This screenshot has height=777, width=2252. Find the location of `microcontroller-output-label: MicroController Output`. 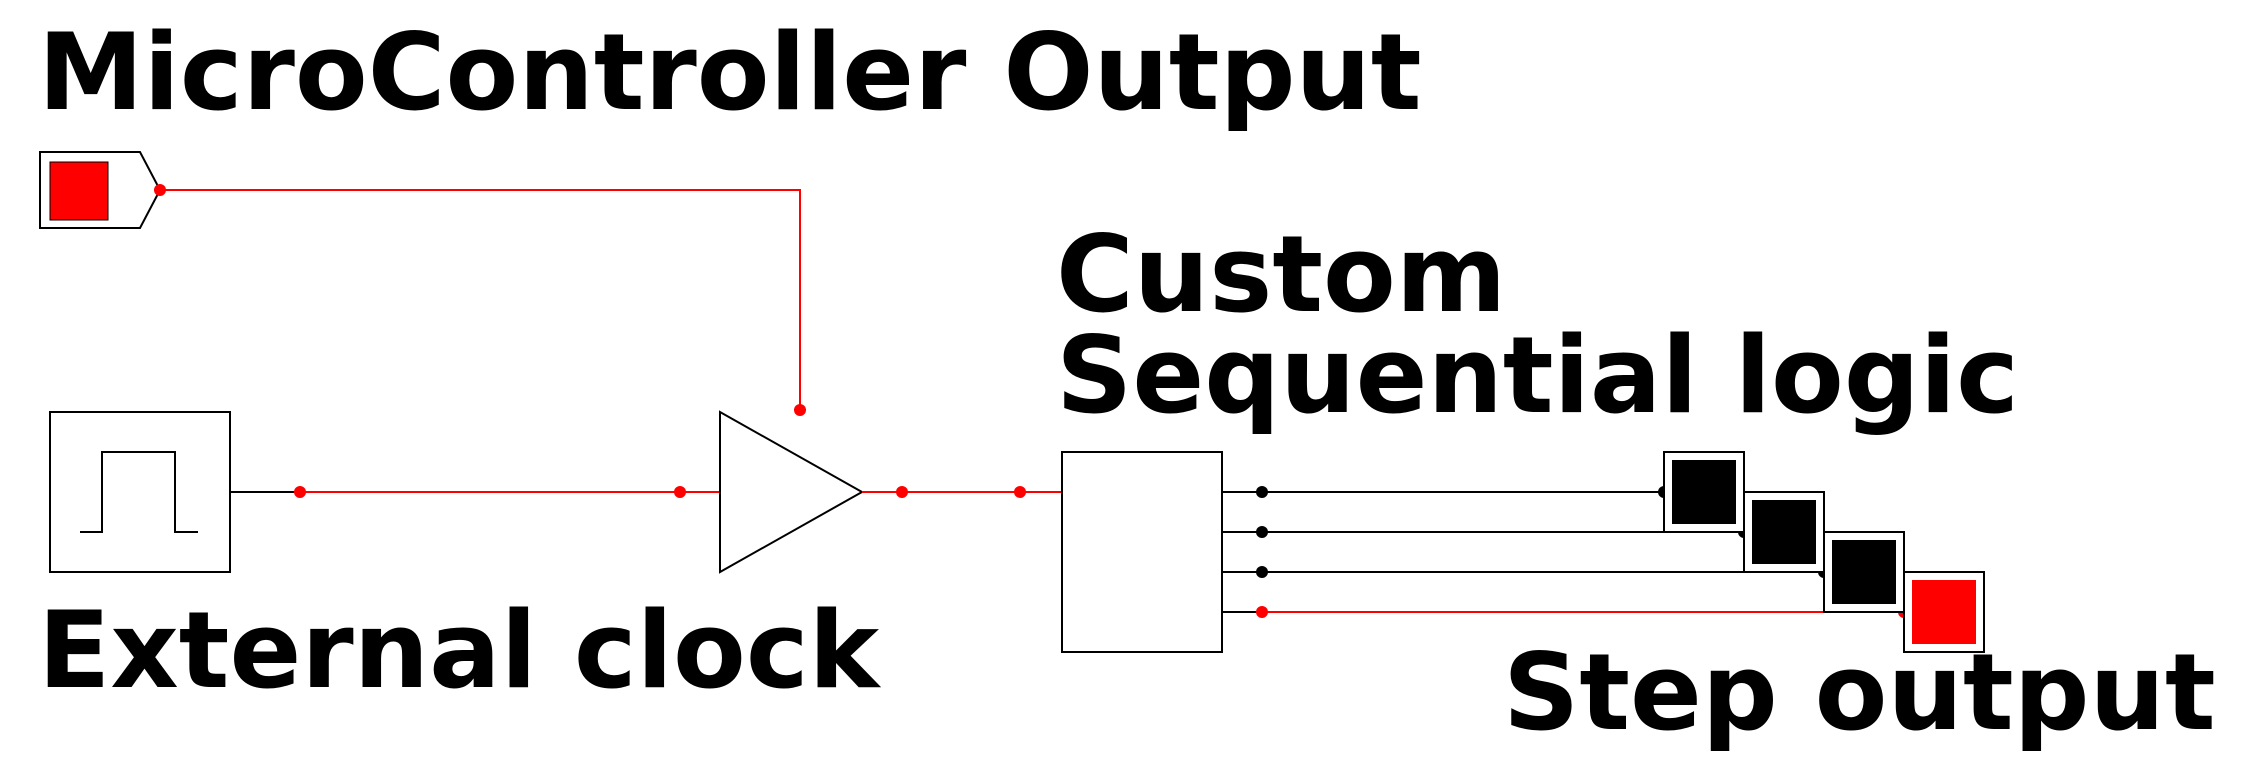

microcontroller-output-label: MicroController Output is located at coordinates (730, 72).